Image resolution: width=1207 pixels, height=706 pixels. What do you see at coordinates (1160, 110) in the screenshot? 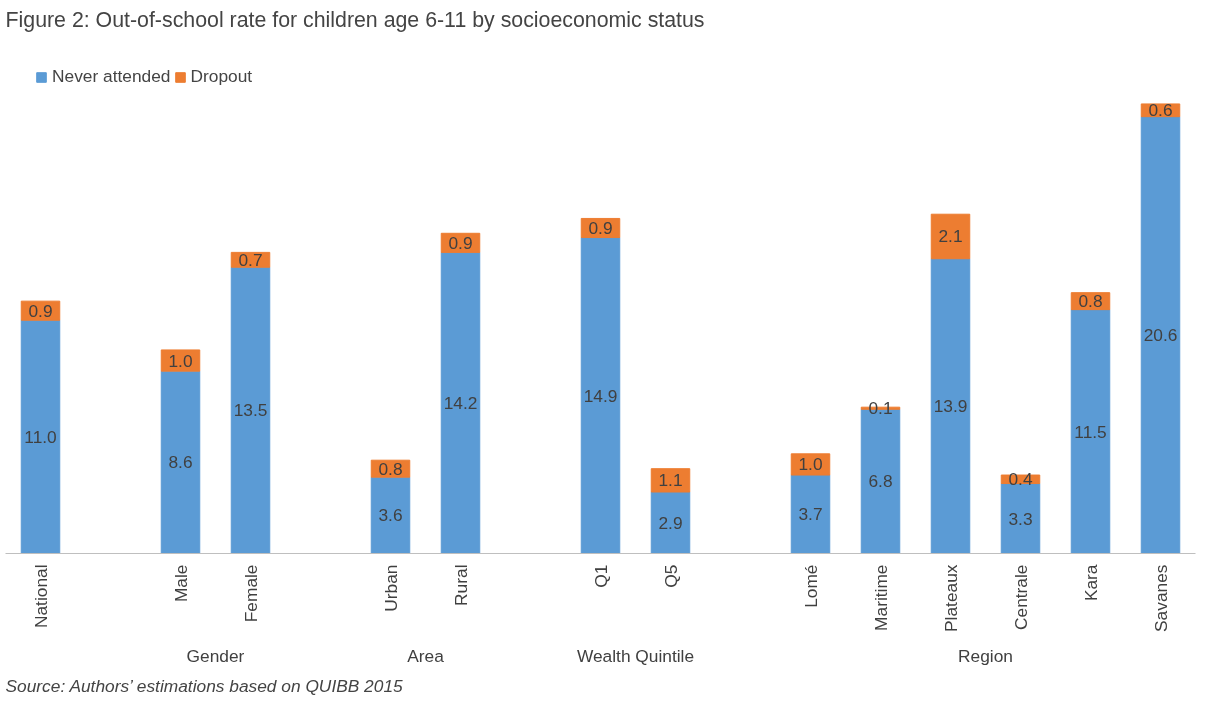
I see `data-label: 0.6` at bounding box center [1160, 110].